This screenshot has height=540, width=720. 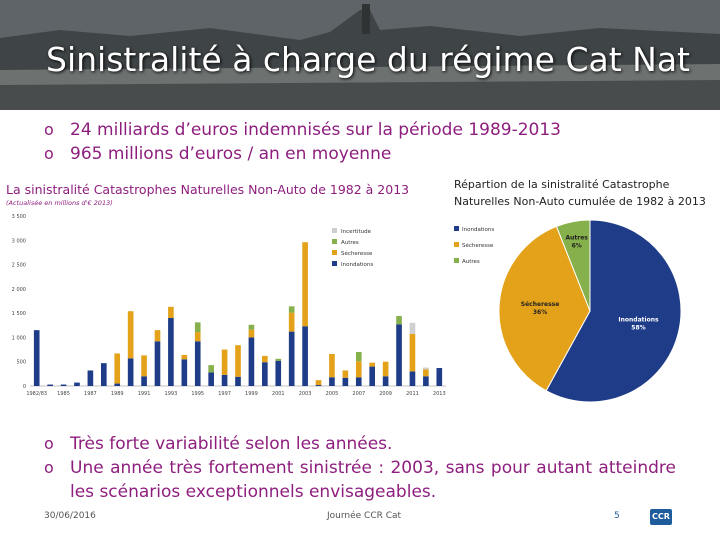 What do you see at coordinates (130, 372) in the screenshot?
I see `bar-inondations-1990` at bounding box center [130, 372].